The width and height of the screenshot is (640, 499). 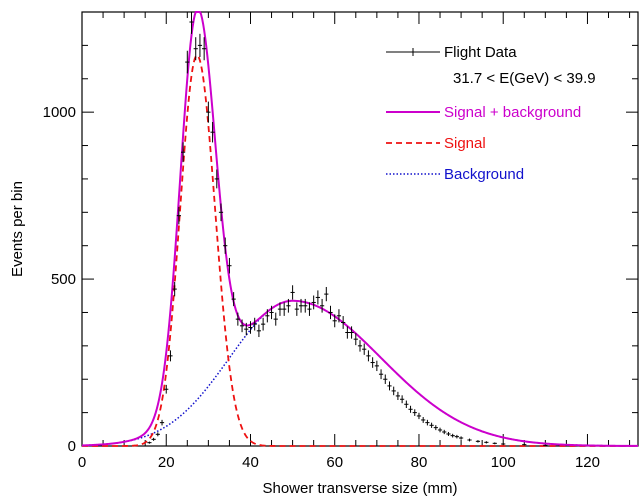 What do you see at coordinates (465, 143) in the screenshot?
I see `legend-label: Signal` at bounding box center [465, 143].